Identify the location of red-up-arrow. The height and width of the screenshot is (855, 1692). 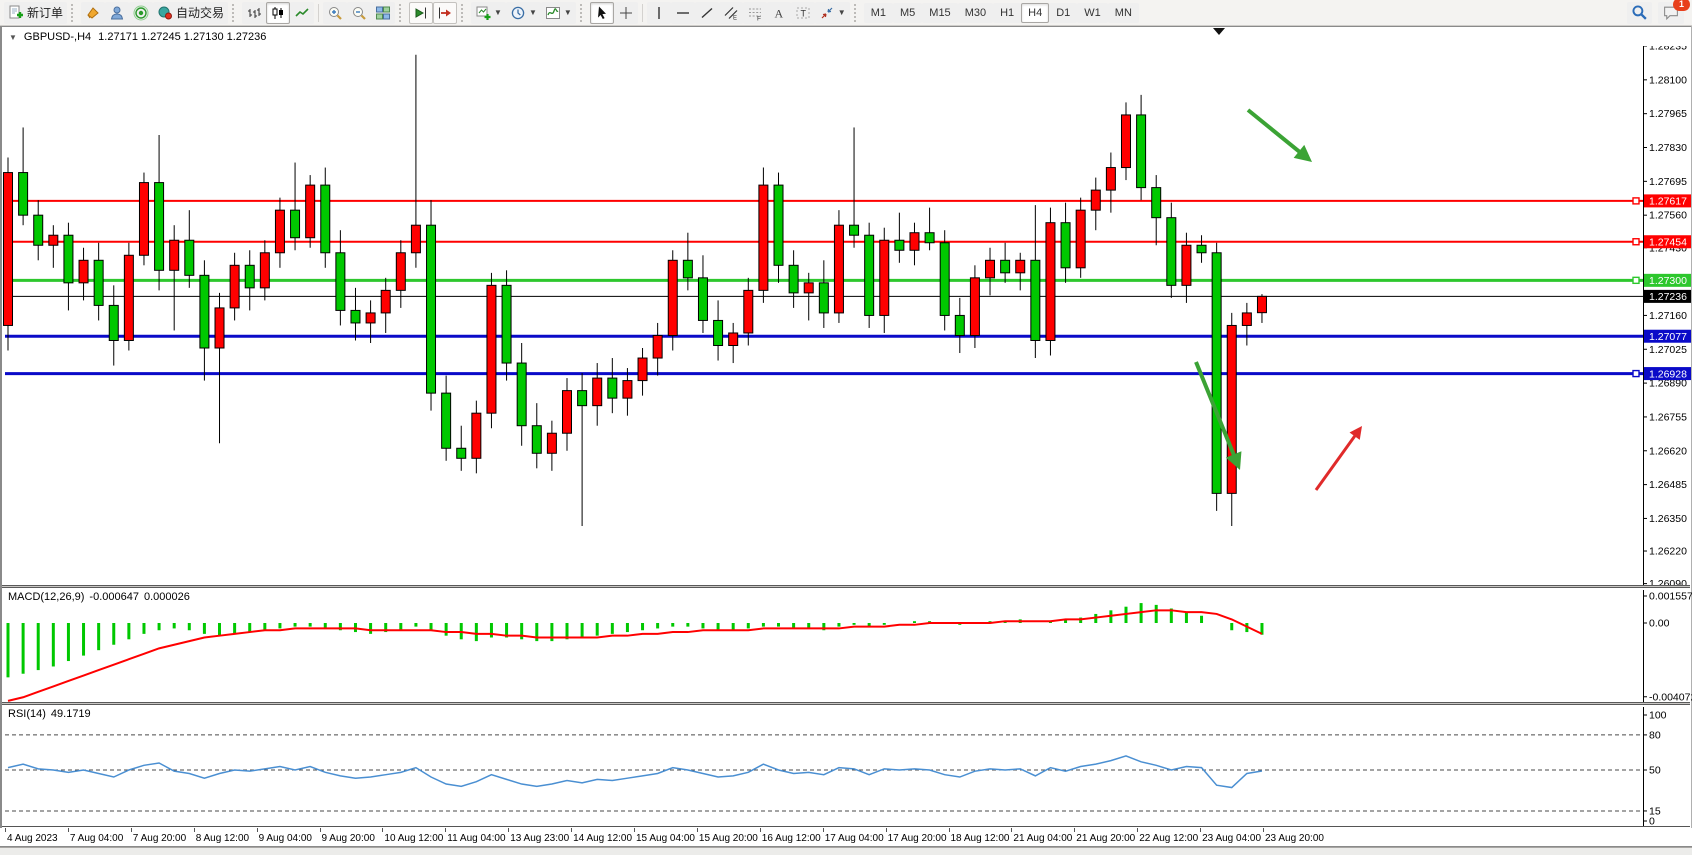
(1336, 461).